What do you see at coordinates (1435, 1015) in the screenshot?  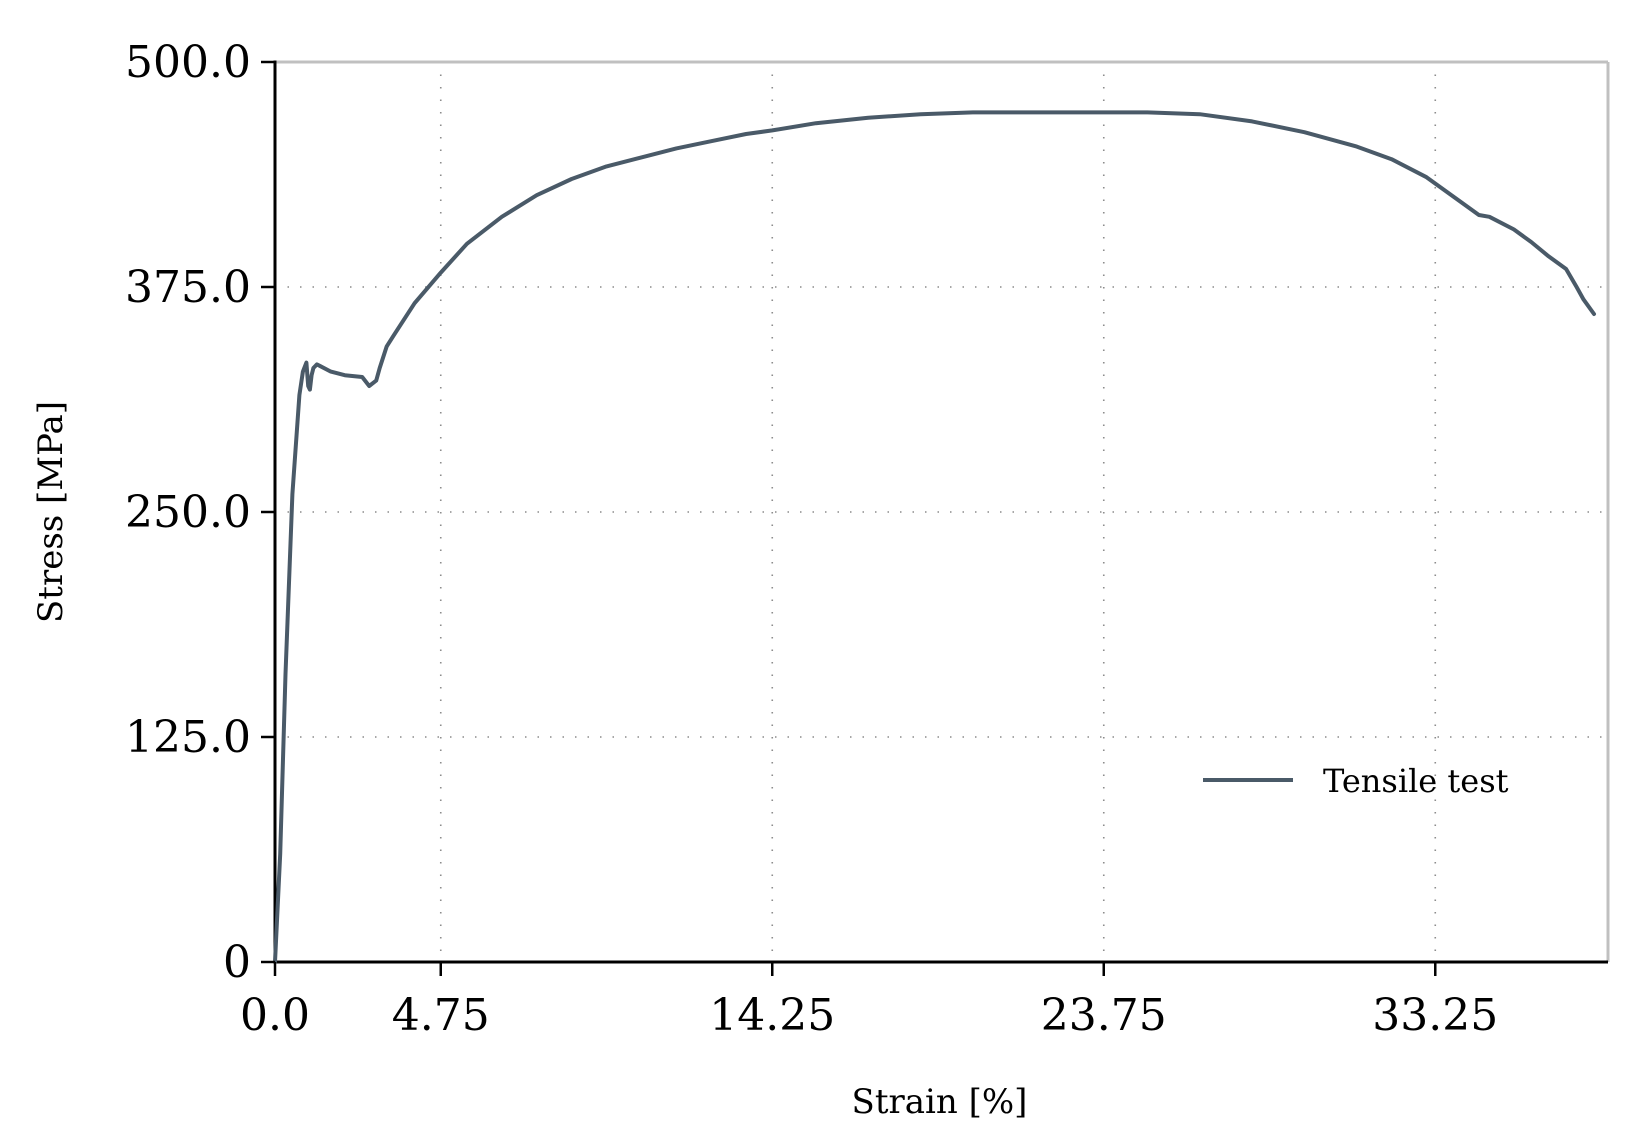 I see `x-tick-label: 33.25` at bounding box center [1435, 1015].